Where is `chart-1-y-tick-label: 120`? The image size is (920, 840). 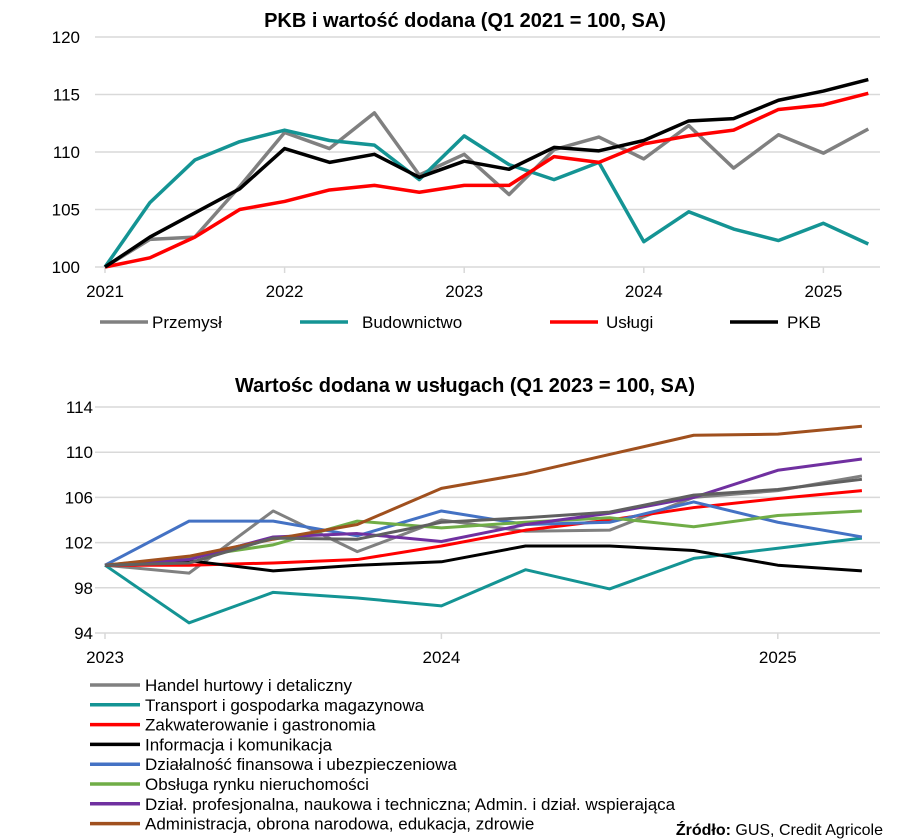 chart-1-y-tick-label: 120 is located at coordinates (66, 37).